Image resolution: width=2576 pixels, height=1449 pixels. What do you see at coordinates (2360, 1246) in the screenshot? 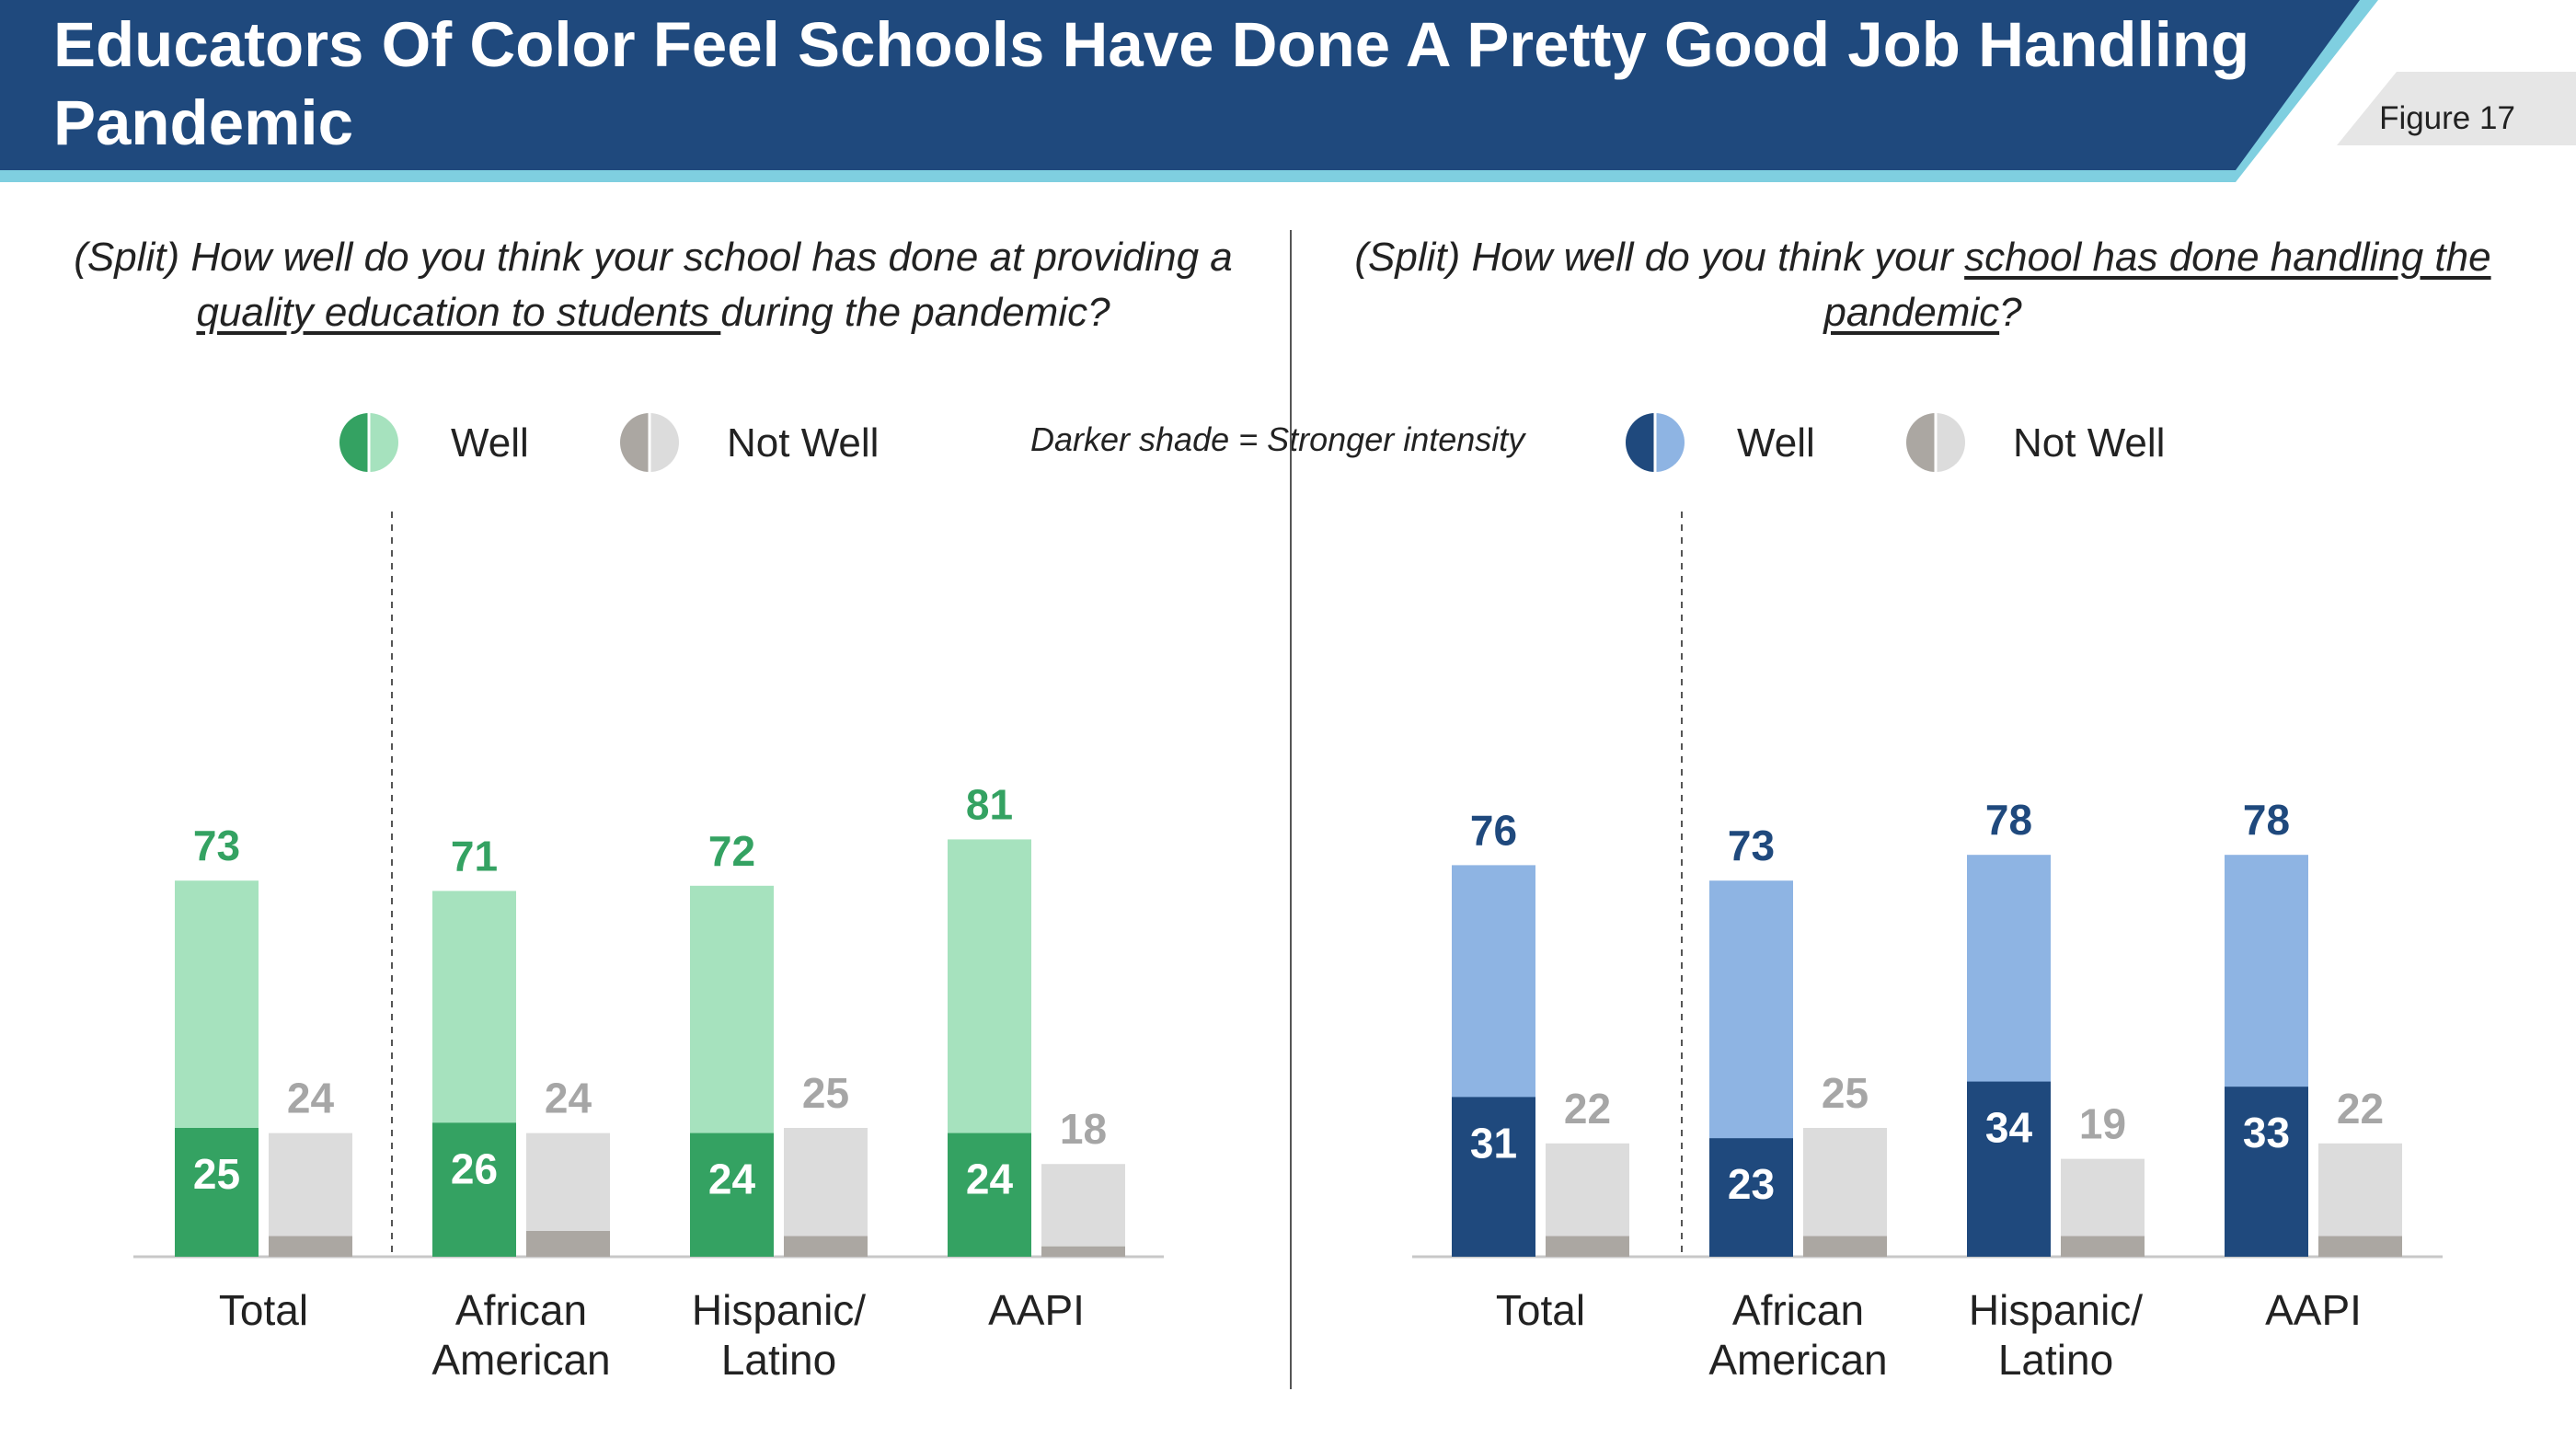
I see `chart-right-bar-not-well-strong-aapi` at bounding box center [2360, 1246].